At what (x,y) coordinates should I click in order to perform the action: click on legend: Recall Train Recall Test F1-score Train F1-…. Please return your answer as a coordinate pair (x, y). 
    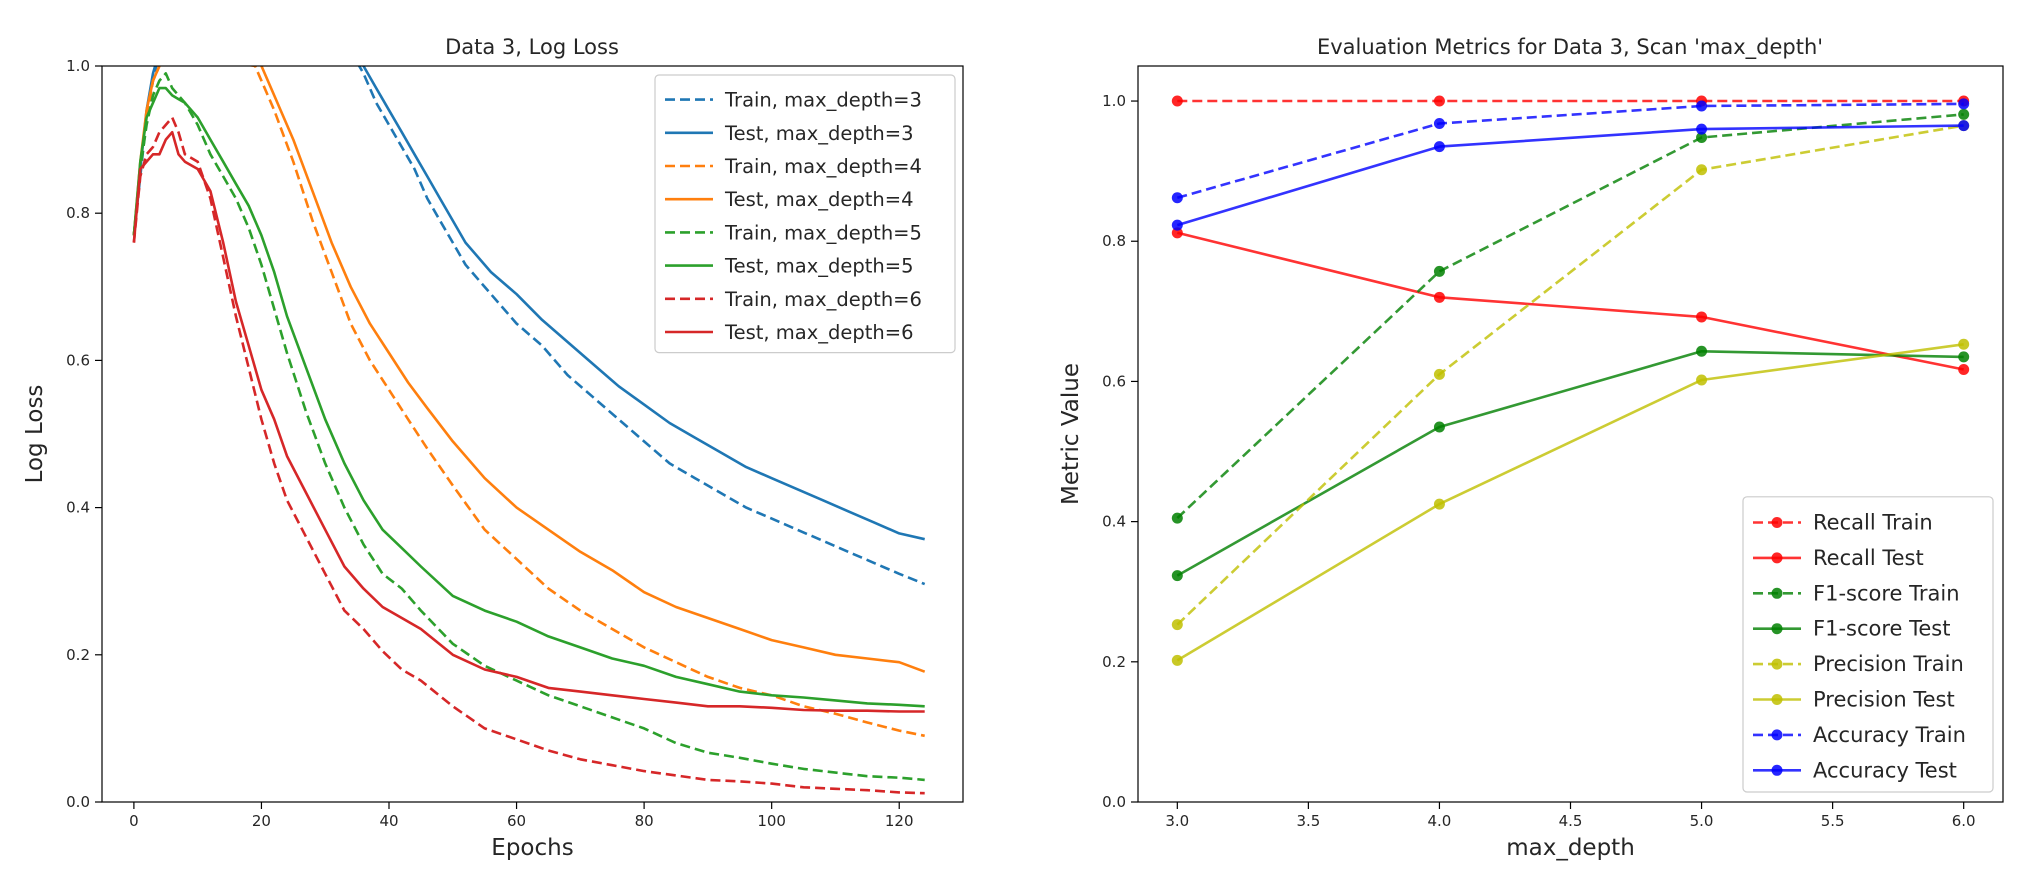
    Looking at the image, I should click on (1868, 644).